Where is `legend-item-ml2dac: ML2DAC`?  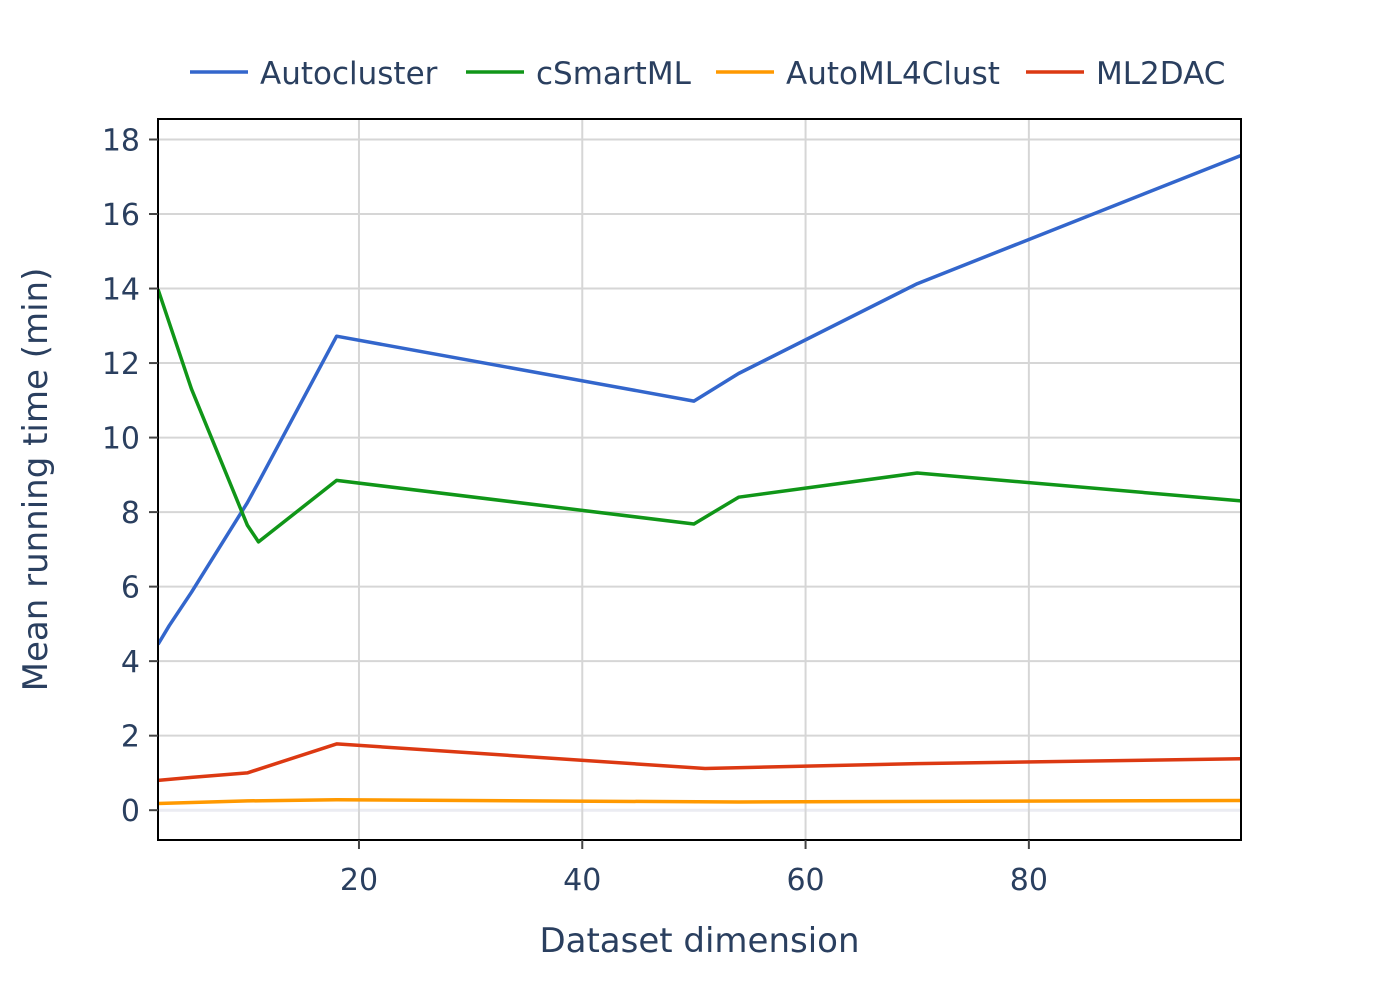
legend-item-ml2dac: ML2DAC is located at coordinates (1125, 74).